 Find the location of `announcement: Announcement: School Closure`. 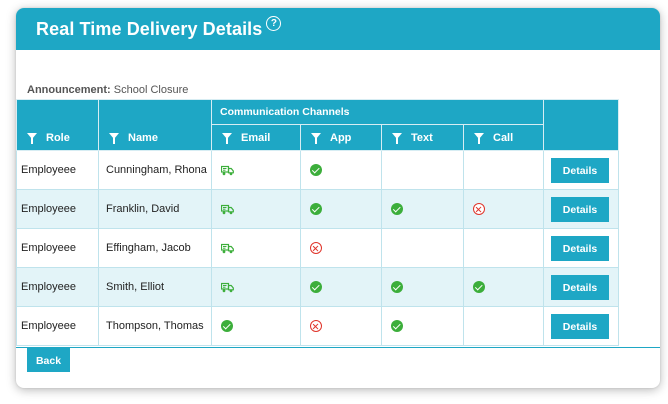

announcement: Announcement: School Closure is located at coordinates (107, 90).